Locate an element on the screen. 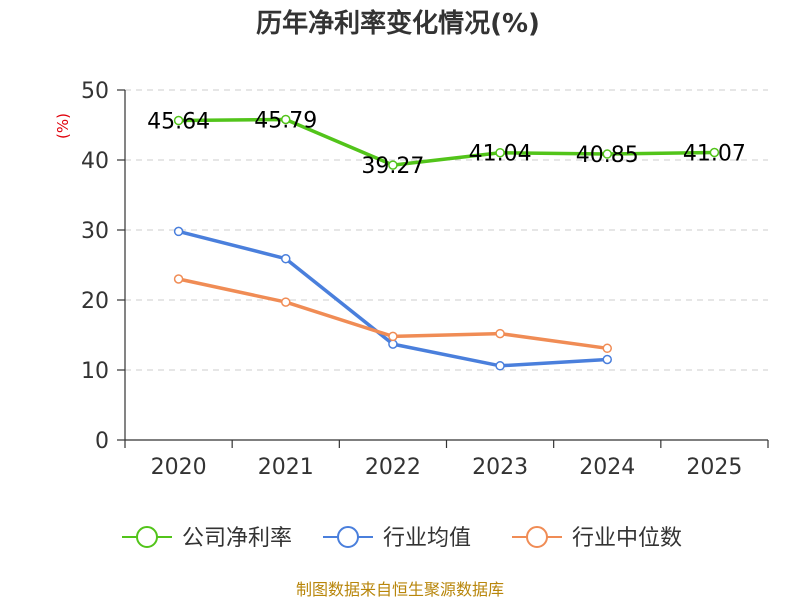 Image resolution: width=800 pixels, height=600 pixels. legend-label: 行业均值 is located at coordinates (427, 538).